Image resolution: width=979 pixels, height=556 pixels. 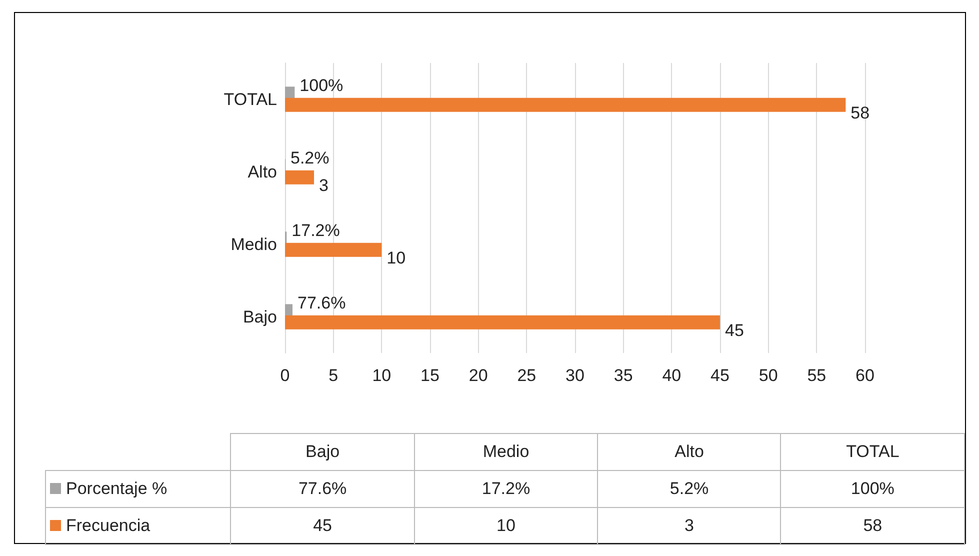 What do you see at coordinates (262, 172) in the screenshot?
I see `y-tick-label: Alto` at bounding box center [262, 172].